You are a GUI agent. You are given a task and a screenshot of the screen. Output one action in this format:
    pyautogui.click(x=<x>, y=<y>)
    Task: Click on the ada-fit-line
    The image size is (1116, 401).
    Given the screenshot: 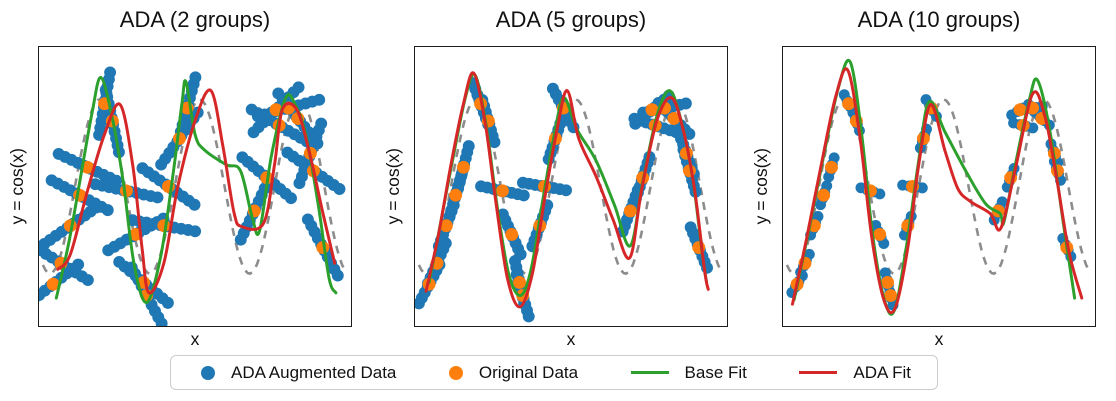 What is the action you would take?
    pyautogui.click(x=196, y=191)
    